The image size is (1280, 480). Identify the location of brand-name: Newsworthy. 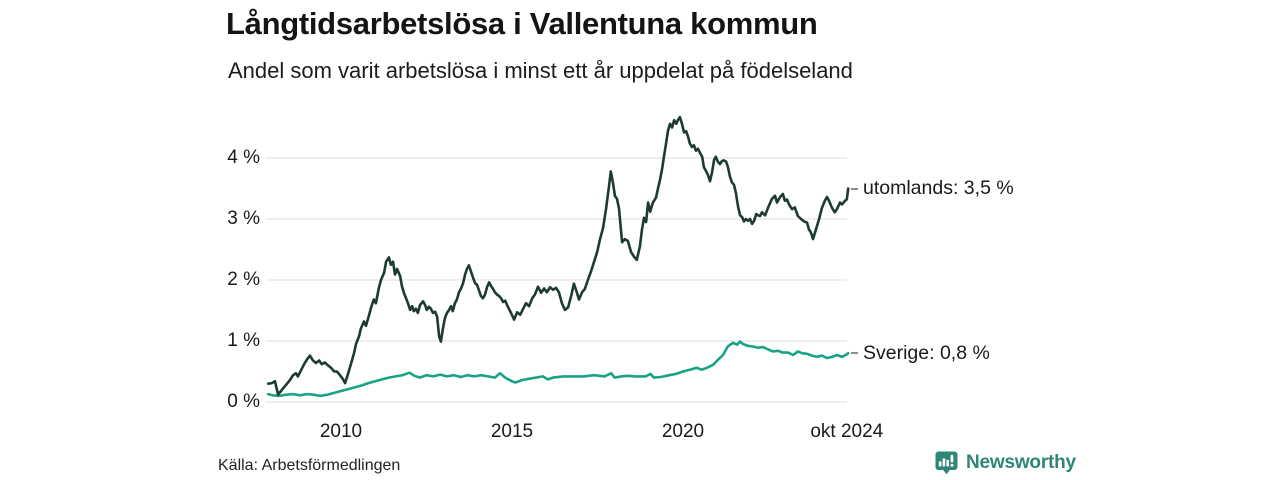
(1021, 462).